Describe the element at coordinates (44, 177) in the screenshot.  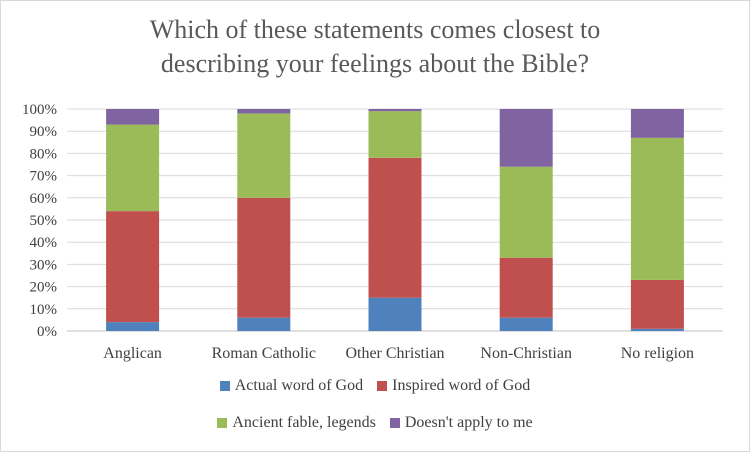
I see `y-tick-label: 70%` at that location.